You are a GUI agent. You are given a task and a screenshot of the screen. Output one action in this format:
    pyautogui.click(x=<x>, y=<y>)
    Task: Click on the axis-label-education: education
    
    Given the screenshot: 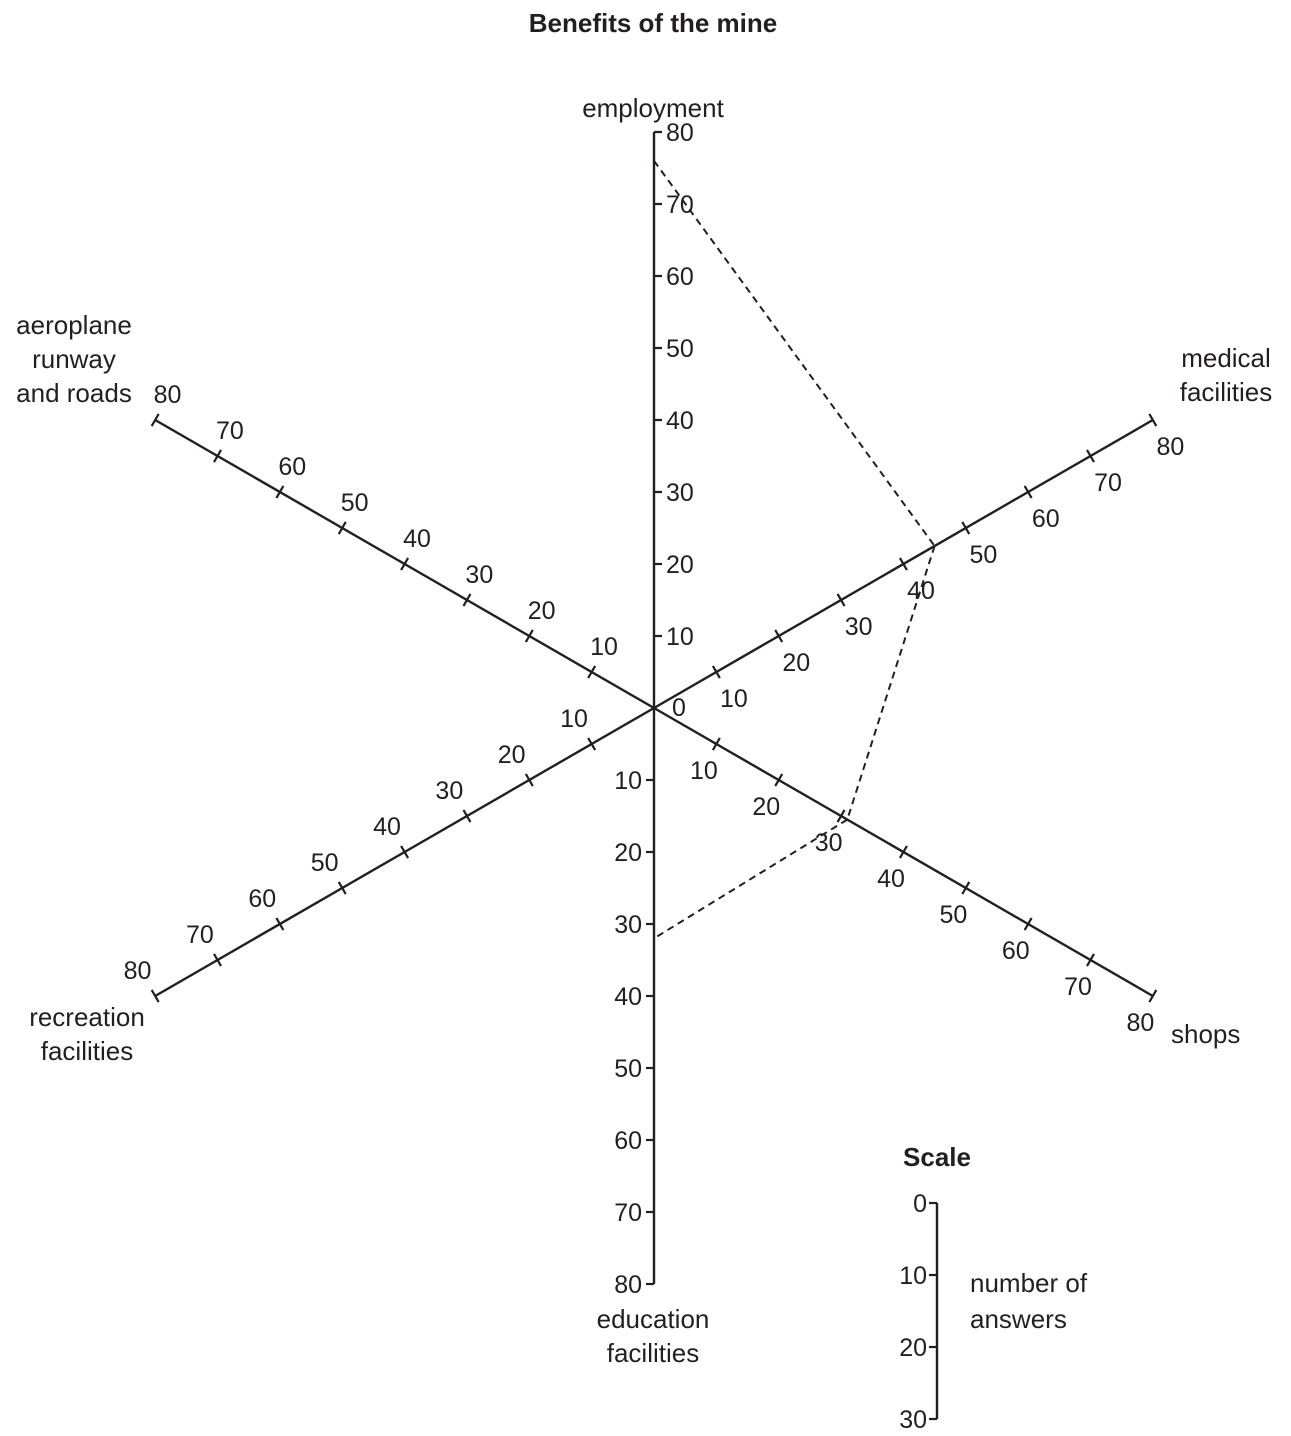 What is the action you would take?
    pyautogui.click(x=653, y=1319)
    